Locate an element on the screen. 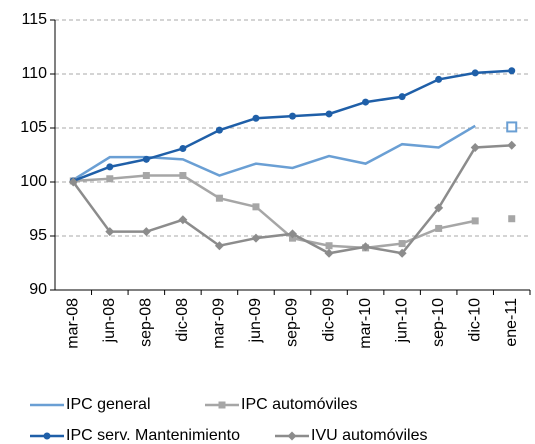  y-tick-label: 110 is located at coordinates (34, 73).